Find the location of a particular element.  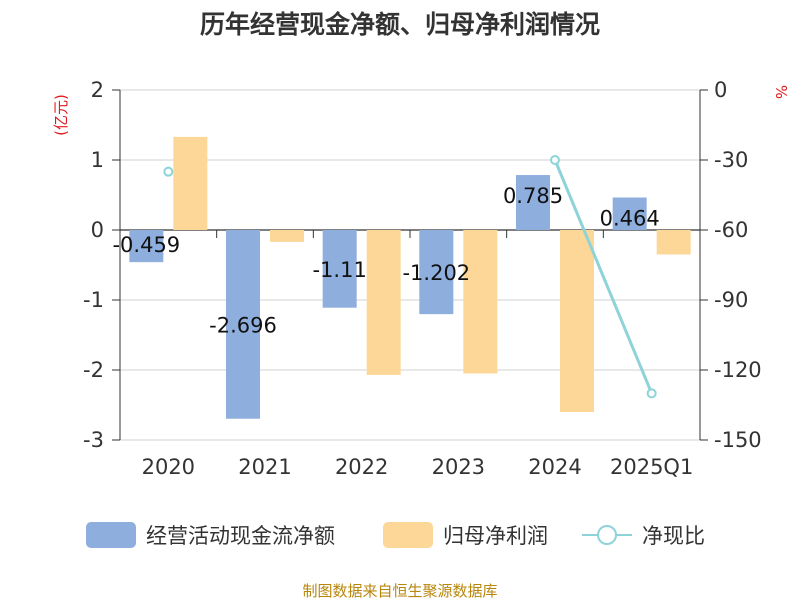

legend-label-ratio: 净现比 is located at coordinates (673, 536).